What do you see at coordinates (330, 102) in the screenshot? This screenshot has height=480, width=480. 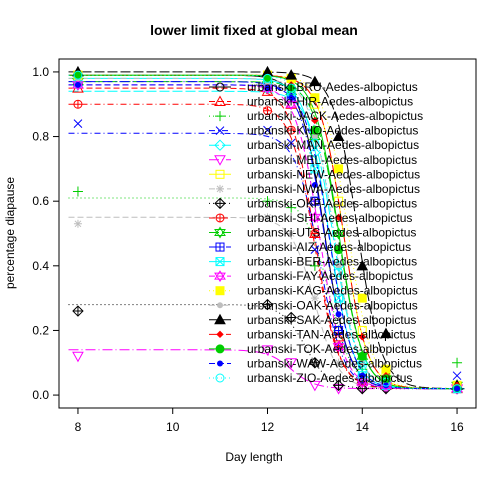 I see `legend-label: urbanski-HIR-Aedes-albopictus` at bounding box center [330, 102].